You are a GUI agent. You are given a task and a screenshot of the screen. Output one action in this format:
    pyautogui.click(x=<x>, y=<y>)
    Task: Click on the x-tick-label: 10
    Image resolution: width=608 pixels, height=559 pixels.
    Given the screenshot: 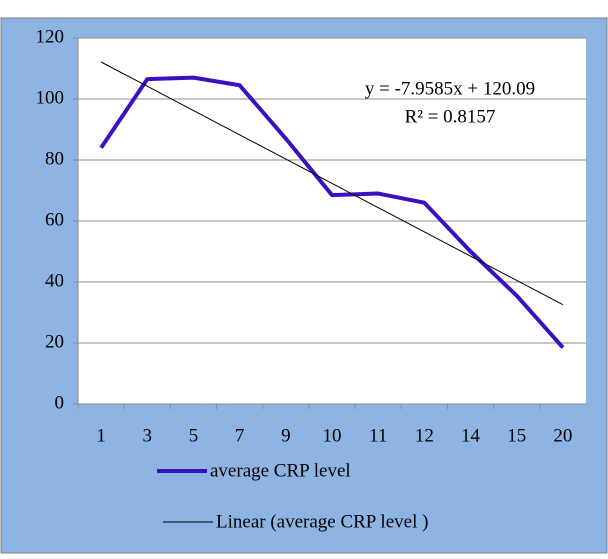 What is the action you would take?
    pyautogui.click(x=332, y=435)
    